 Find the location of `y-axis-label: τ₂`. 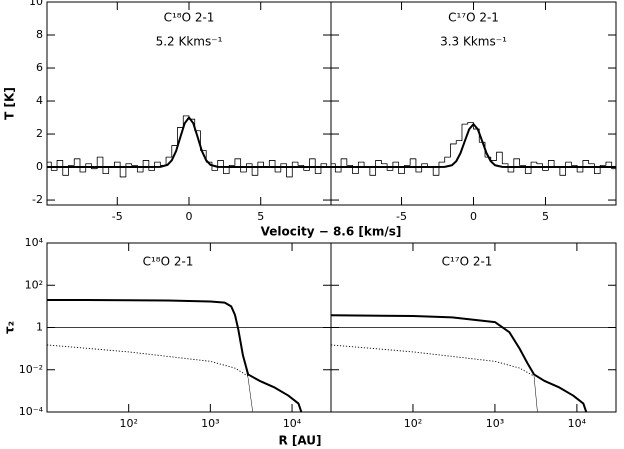

y-axis-label: τ₂ is located at coordinates (10, 327).